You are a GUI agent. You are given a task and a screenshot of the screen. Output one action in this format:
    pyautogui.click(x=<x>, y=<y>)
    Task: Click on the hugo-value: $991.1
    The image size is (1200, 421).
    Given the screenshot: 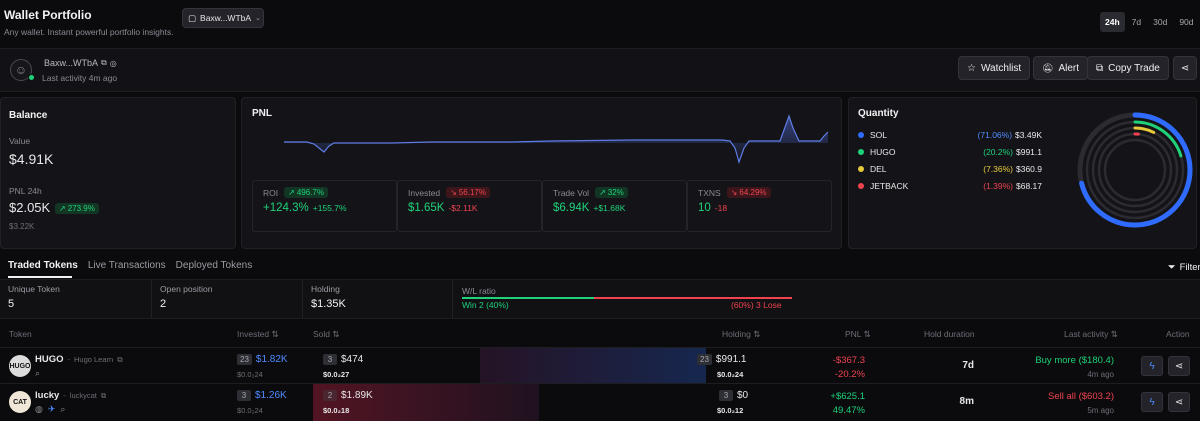 What is the action you would take?
    pyautogui.click(x=1029, y=152)
    